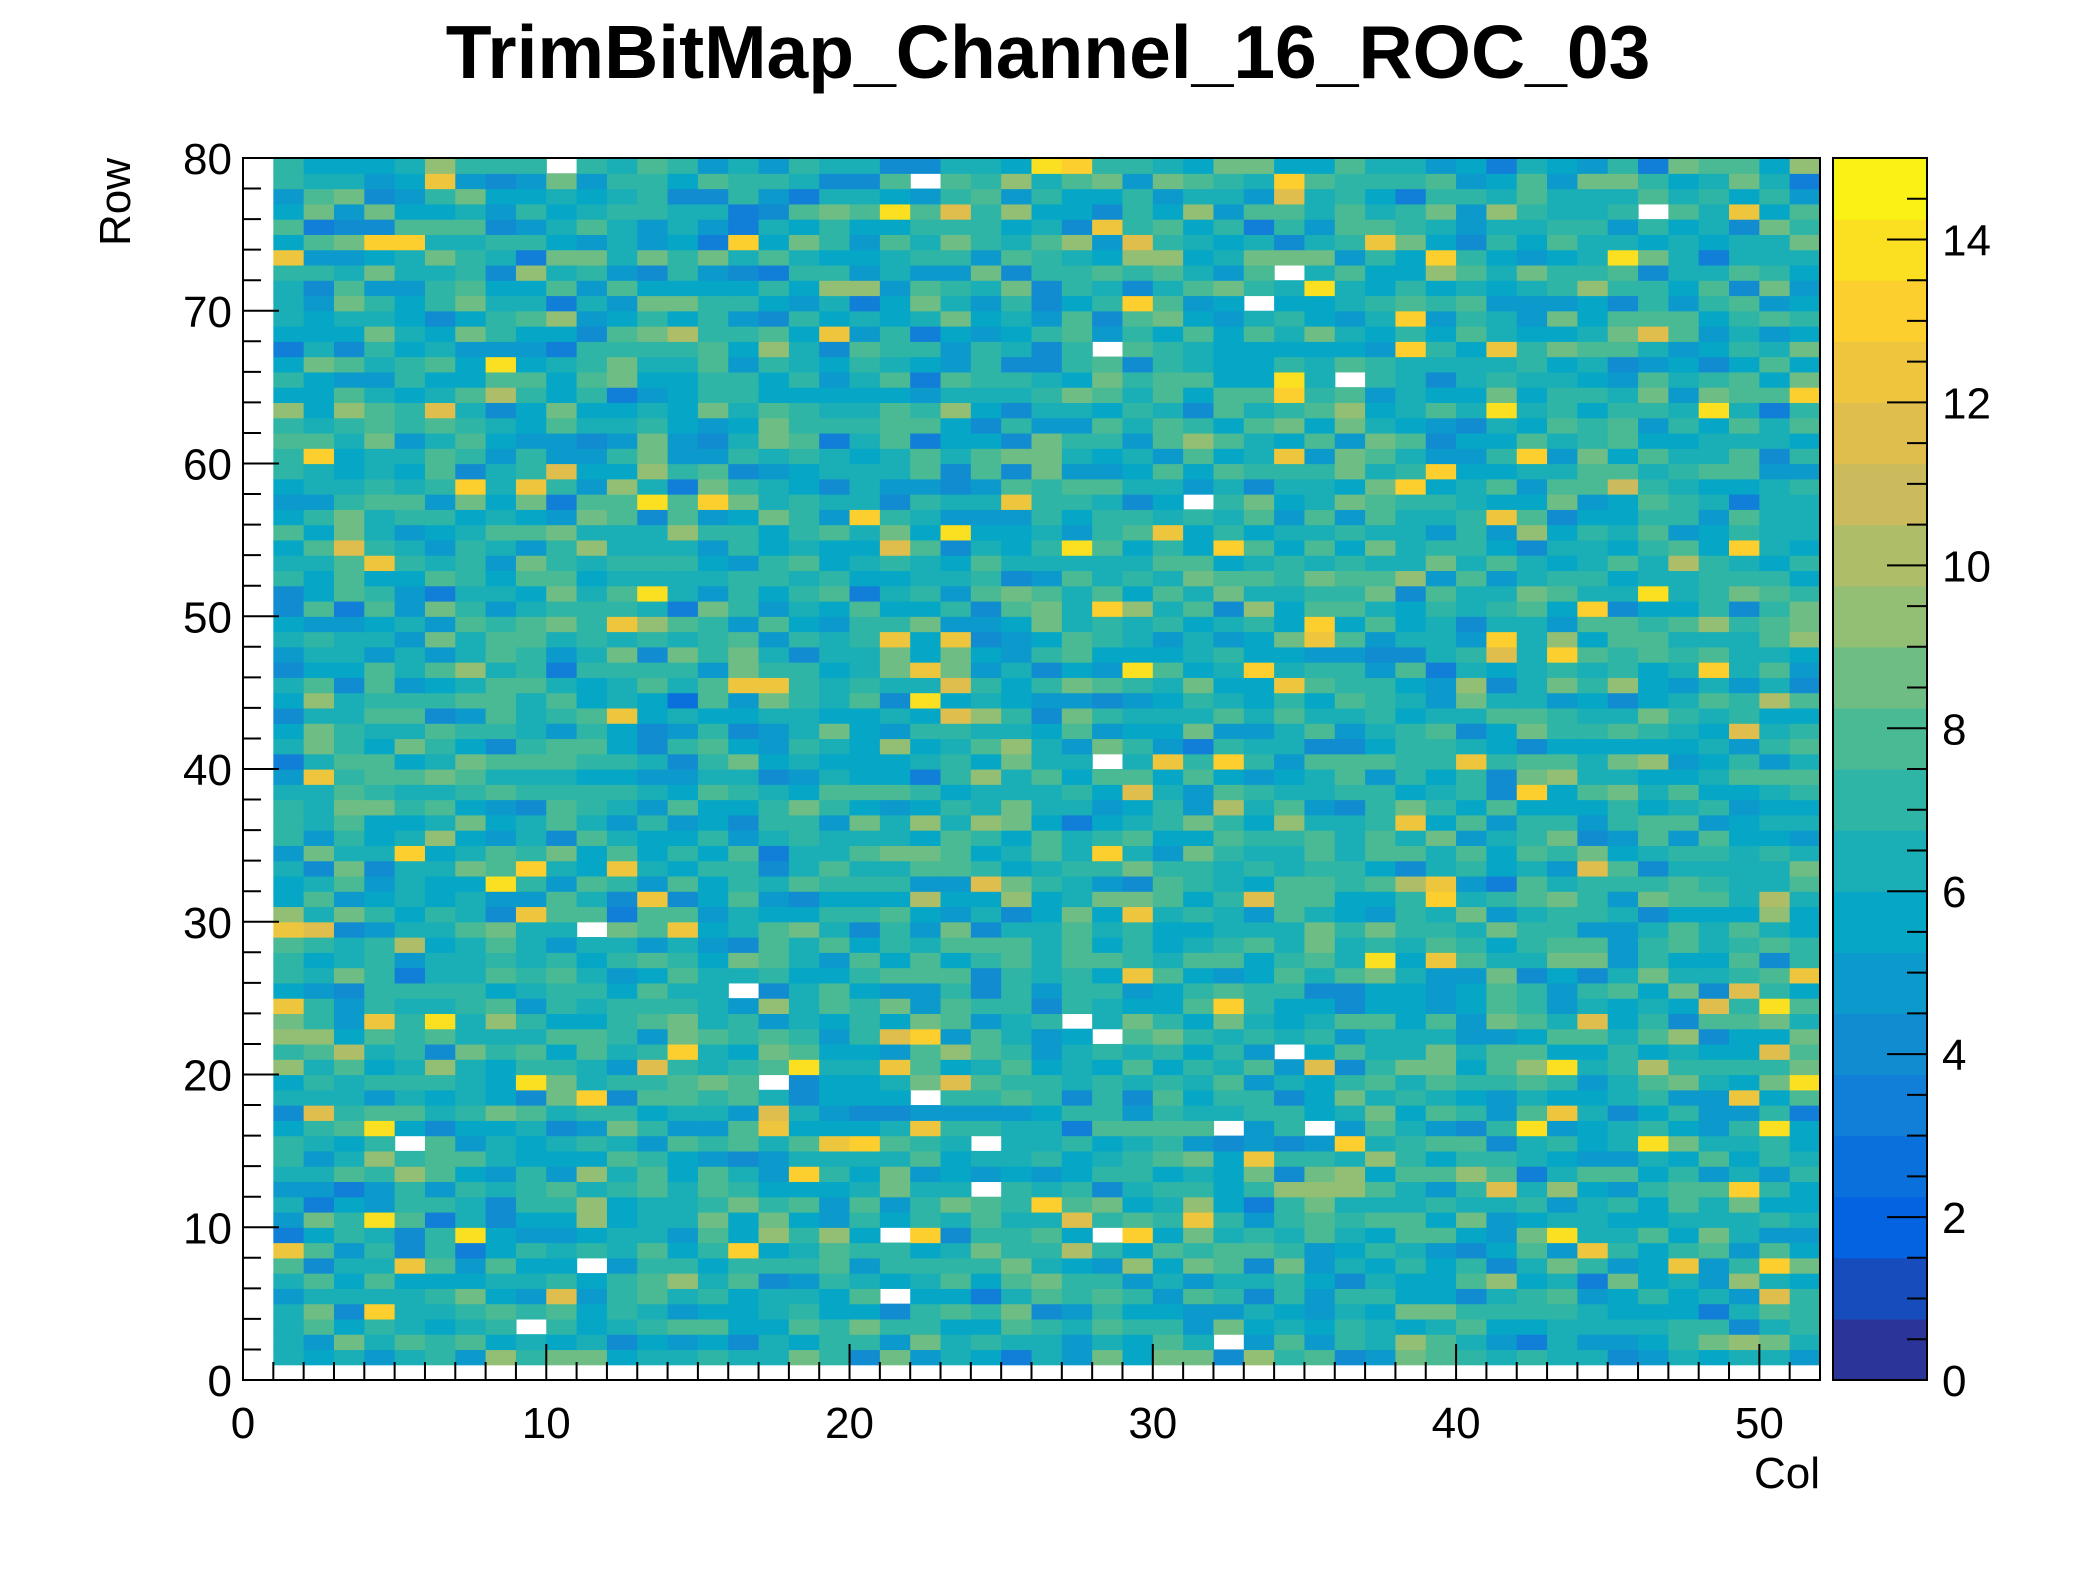  Describe the element at coordinates (1880, 1288) in the screenshot. I see `color-scale-band` at that location.